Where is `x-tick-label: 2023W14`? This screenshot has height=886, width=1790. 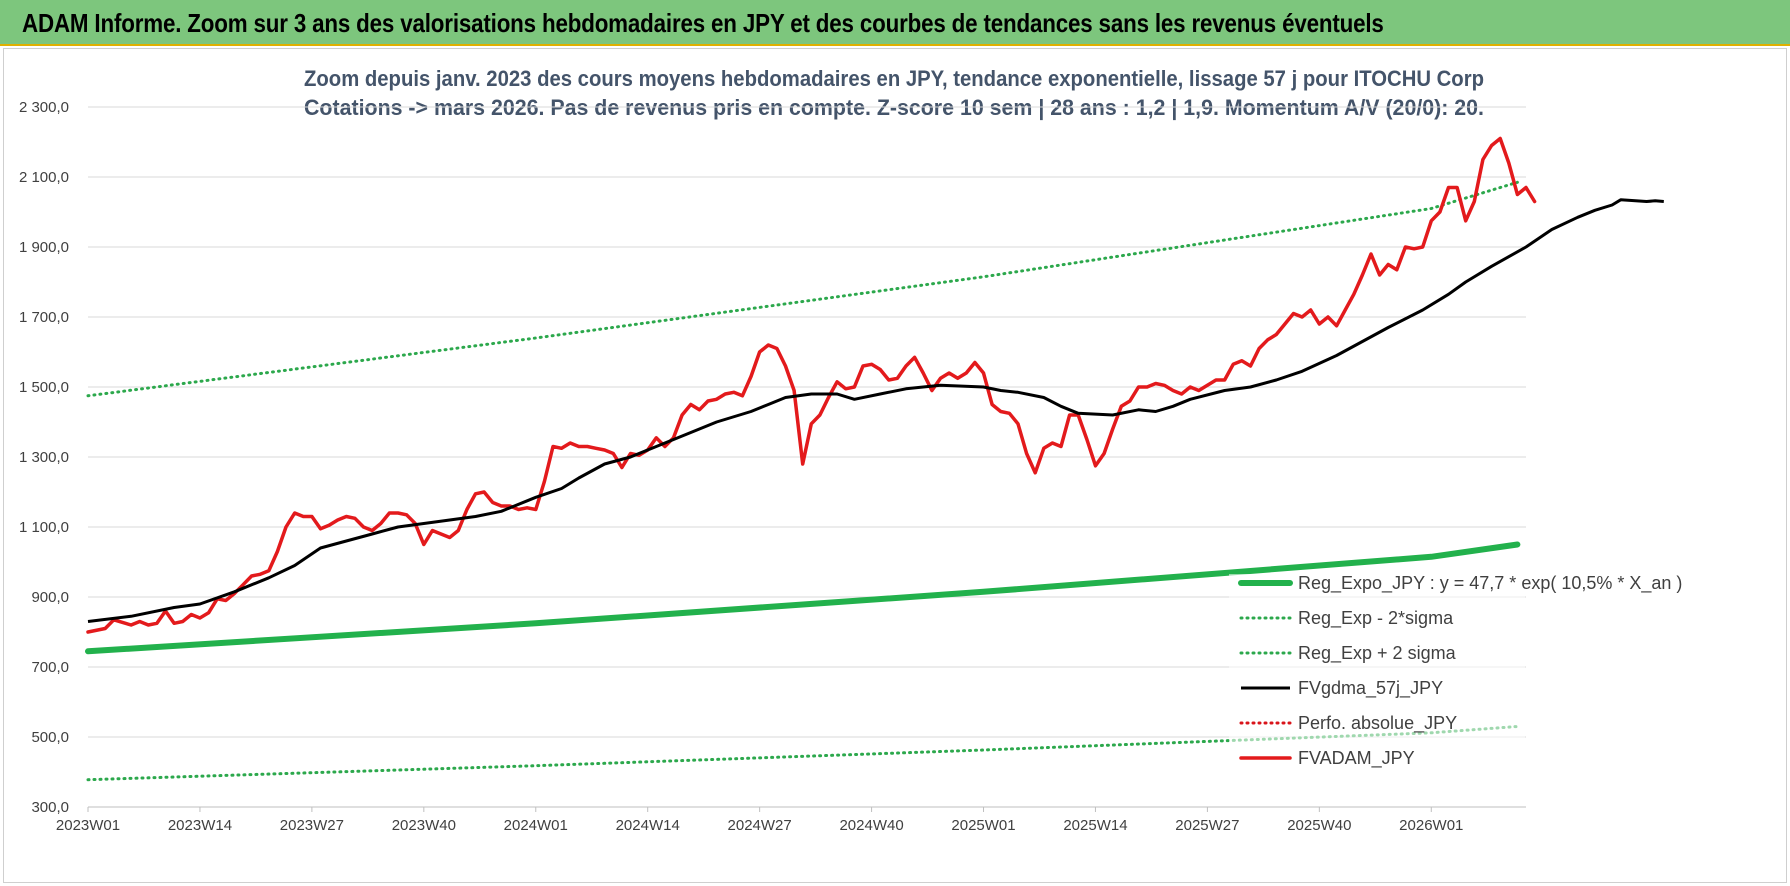 x-tick-label: 2023W14 is located at coordinates (200, 825).